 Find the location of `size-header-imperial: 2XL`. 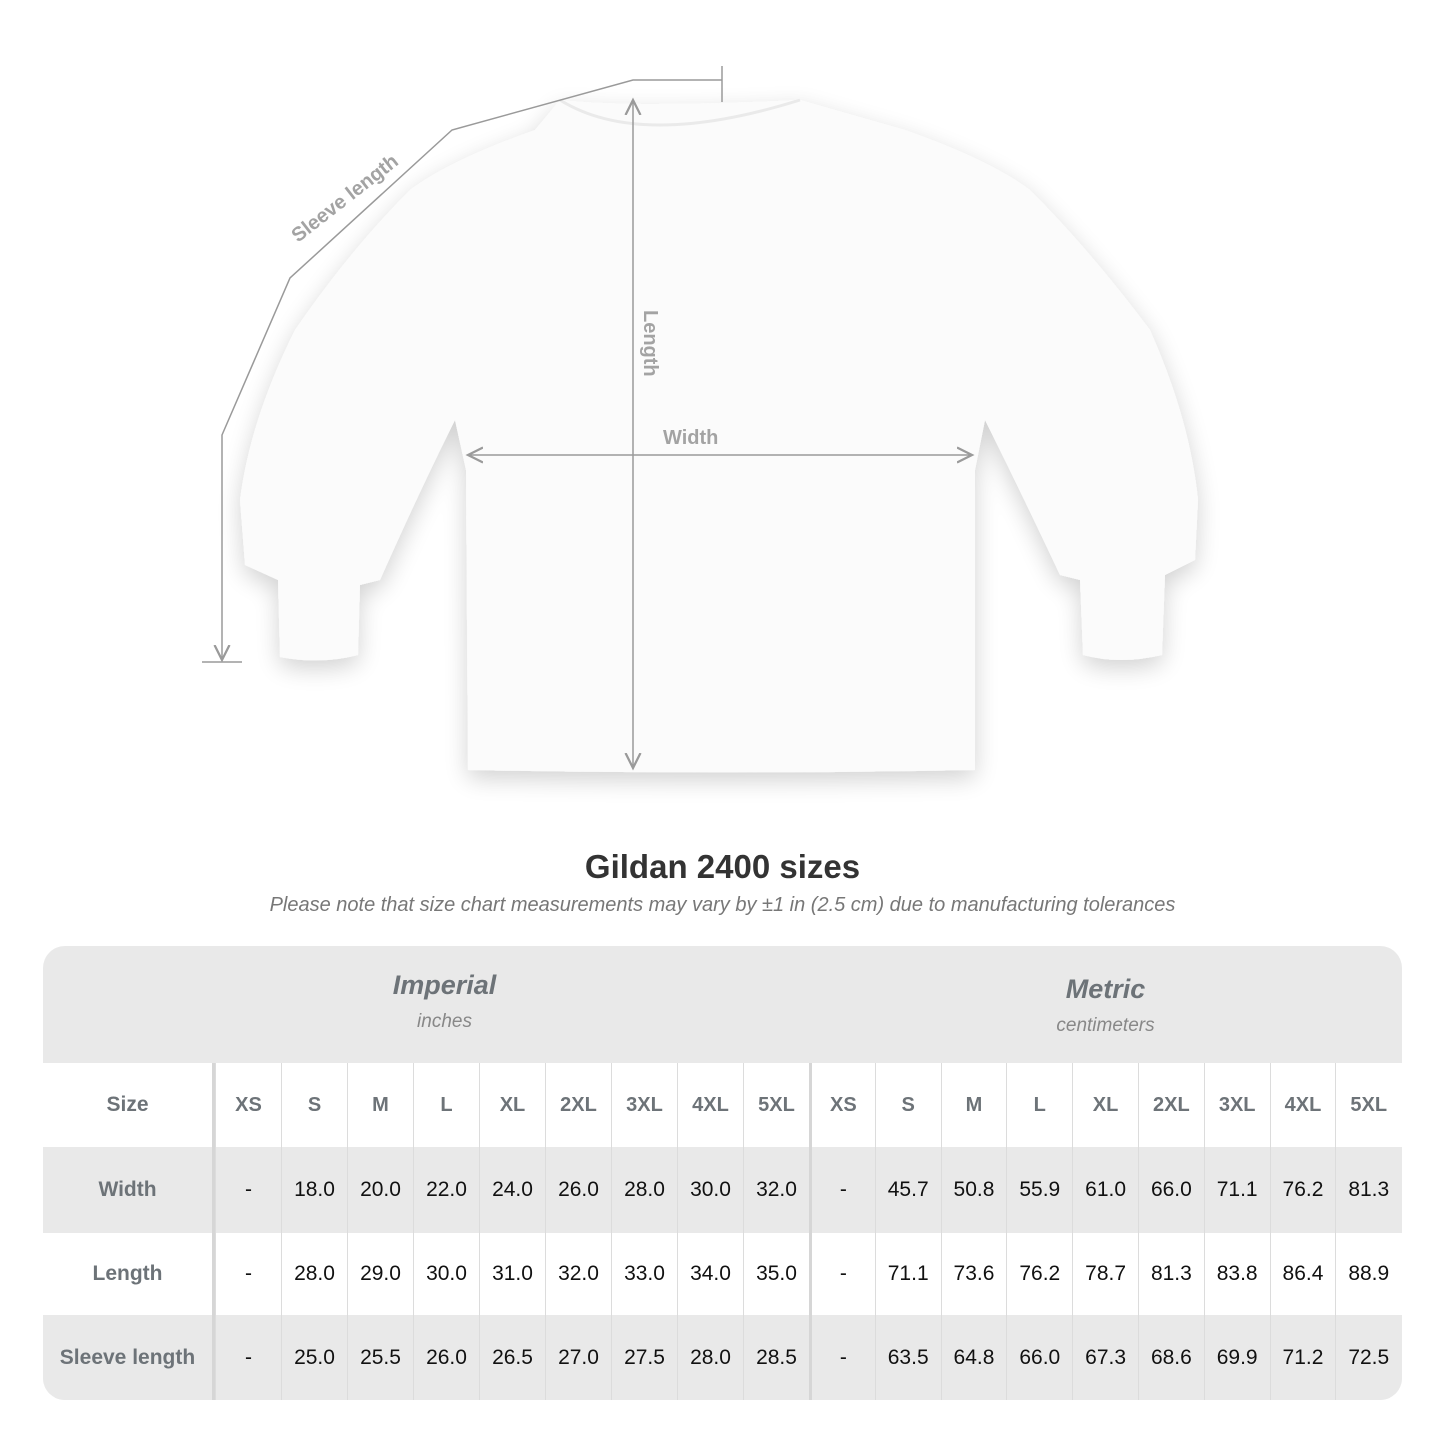

size-header-imperial: 2XL is located at coordinates (578, 1105).